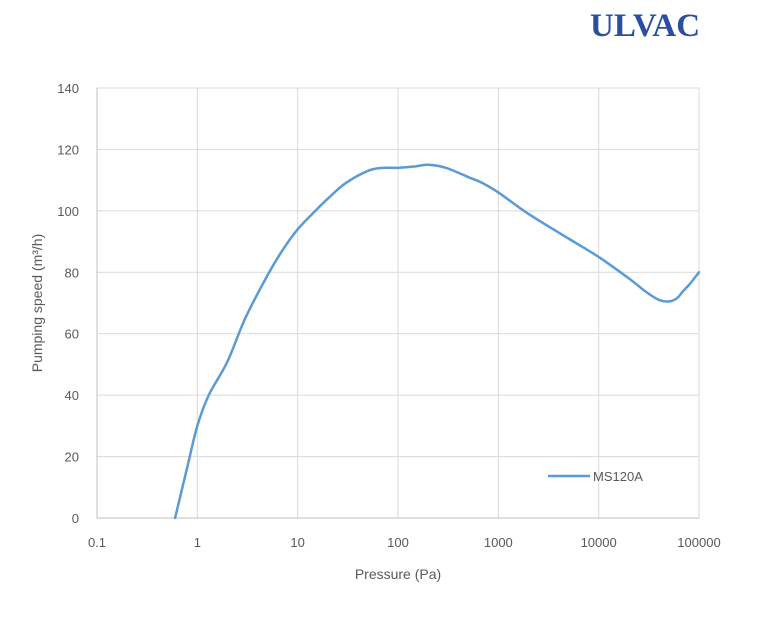 This screenshot has width=768, height=624. What do you see at coordinates (72, 457) in the screenshot?
I see `y-tick-label: 20` at bounding box center [72, 457].